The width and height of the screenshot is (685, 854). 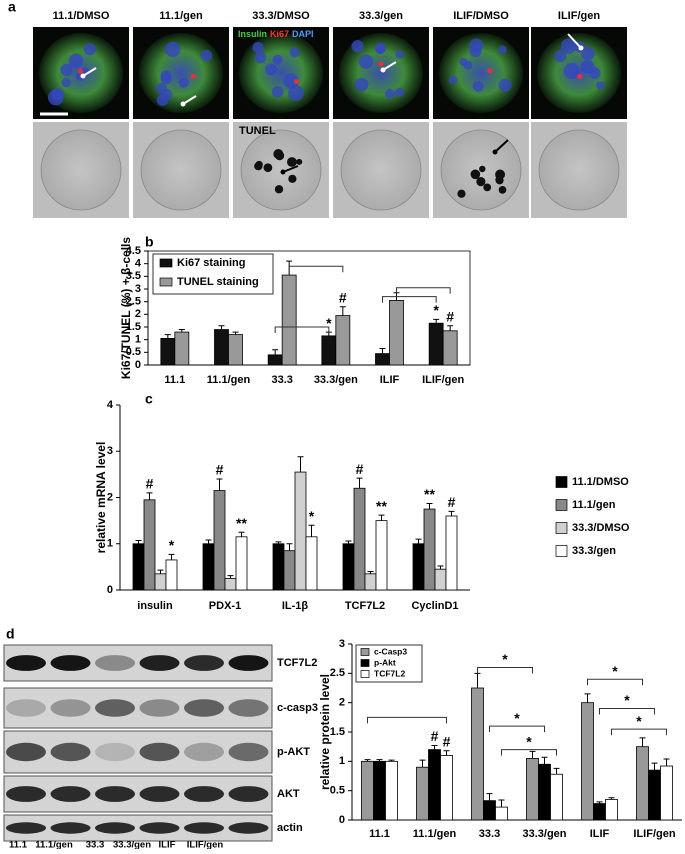 What do you see at coordinates (167, 844) in the screenshot?
I see `lane-label: ILIF` at bounding box center [167, 844].